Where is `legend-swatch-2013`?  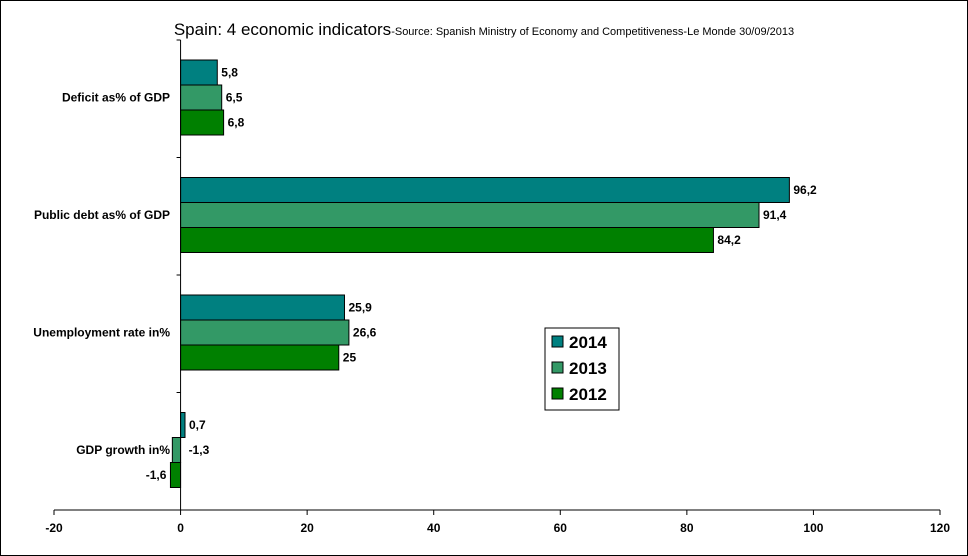 legend-swatch-2013 is located at coordinates (557, 367).